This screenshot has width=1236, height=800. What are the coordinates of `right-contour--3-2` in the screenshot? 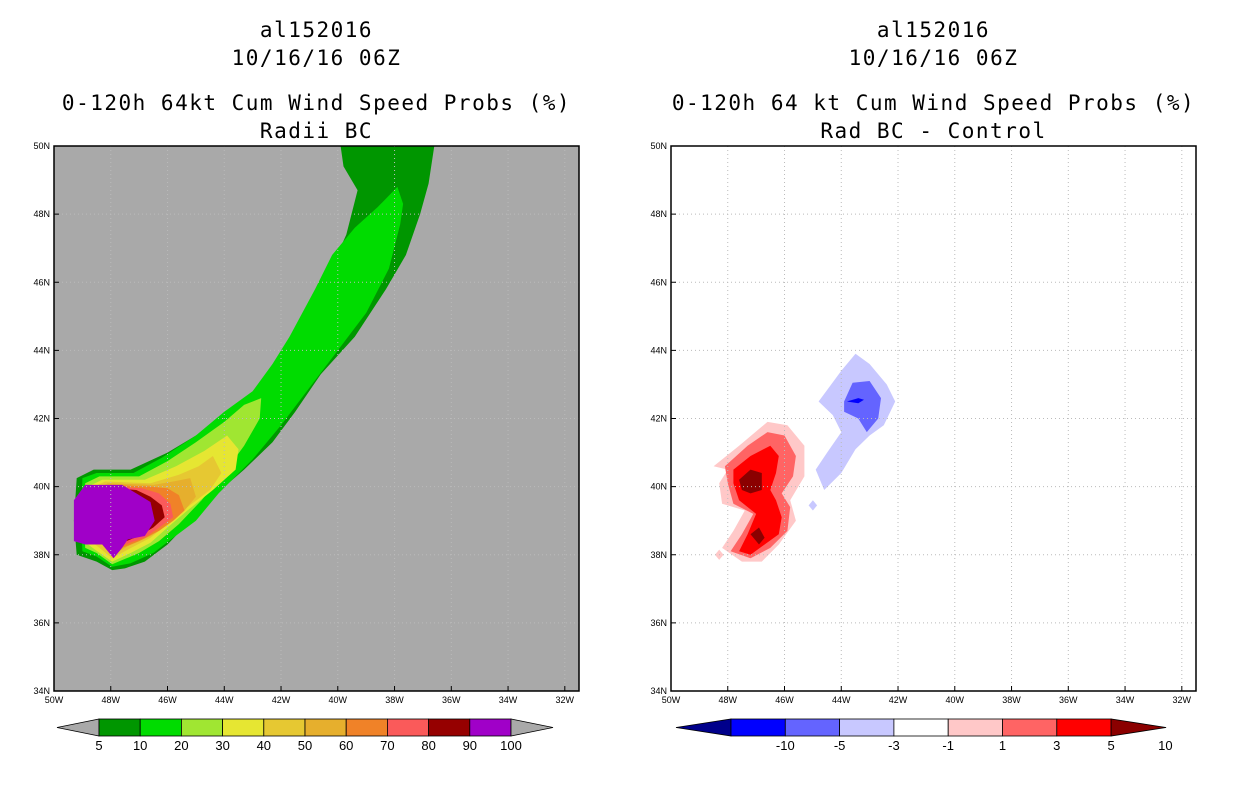 It's located at (862, 407).